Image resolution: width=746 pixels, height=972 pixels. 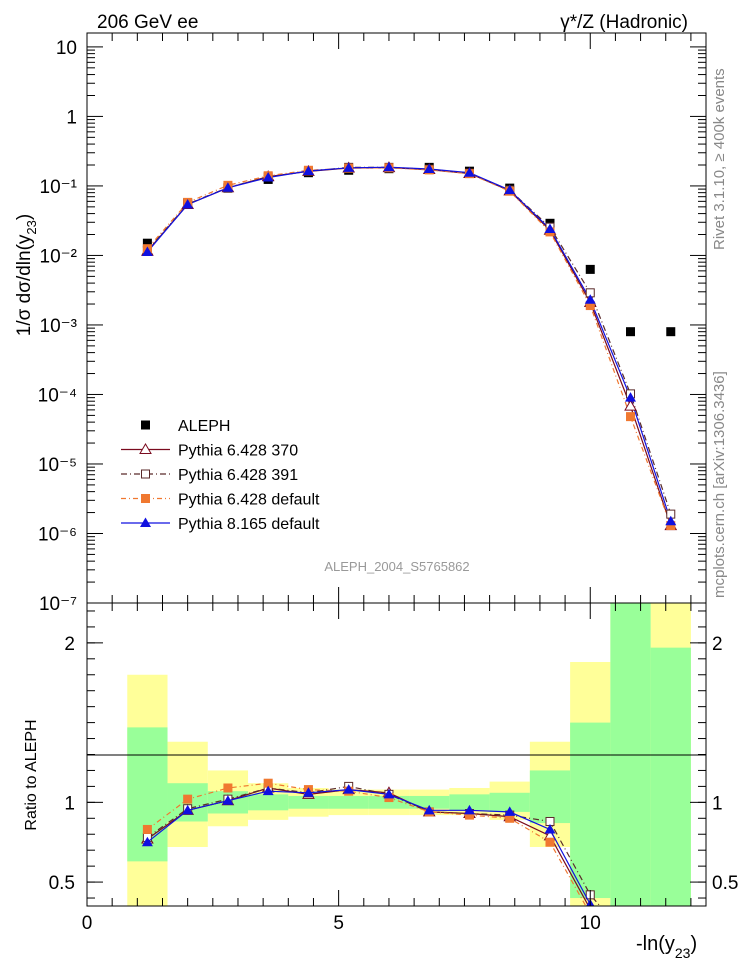 I want to click on analysis-id: ALEPH_2004_S5765862, so click(x=396, y=566).